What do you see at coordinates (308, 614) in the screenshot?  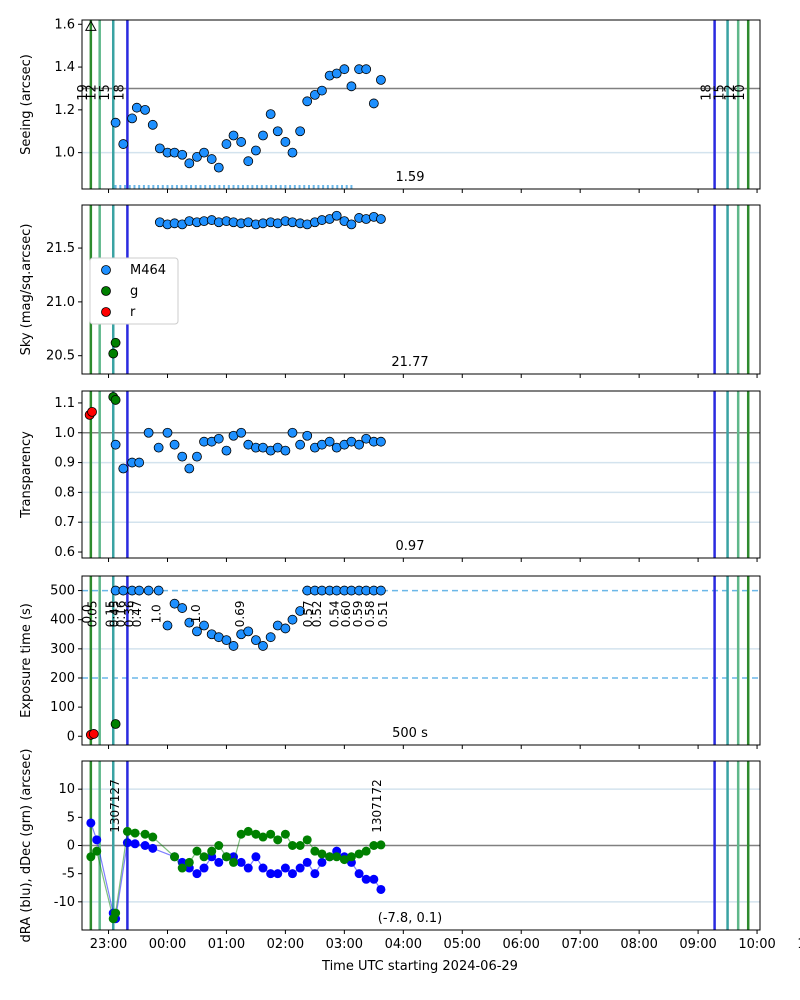 I see `point-label: 0.57` at bounding box center [308, 614].